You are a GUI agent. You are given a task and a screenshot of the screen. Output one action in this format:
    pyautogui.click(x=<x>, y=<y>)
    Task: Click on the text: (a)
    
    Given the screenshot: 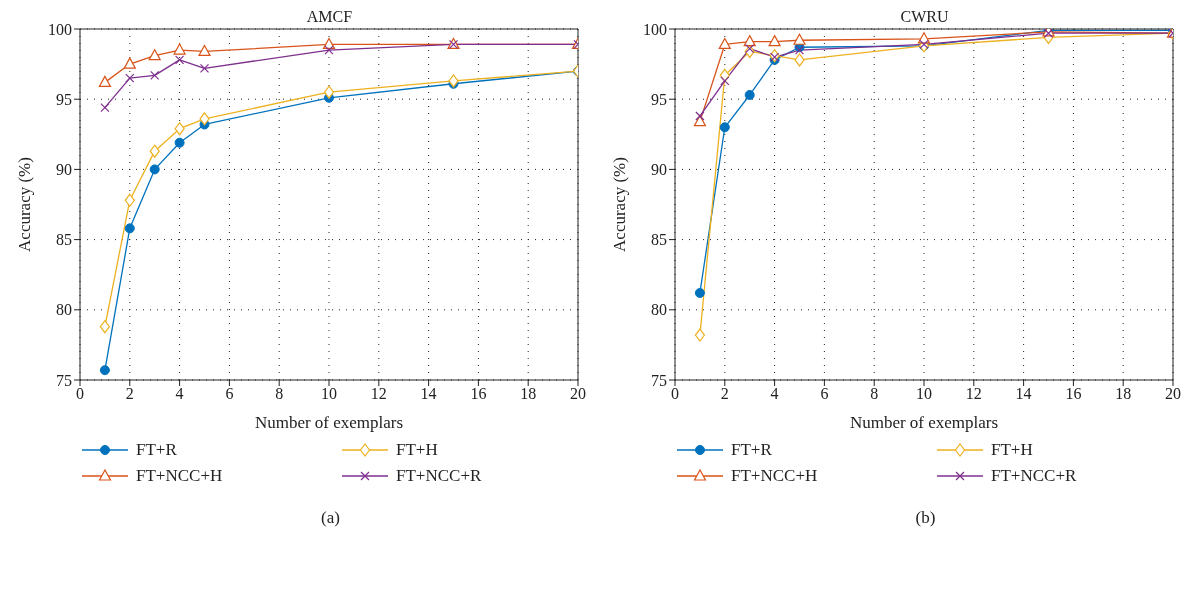 What is the action you would take?
    pyautogui.click(x=330, y=518)
    